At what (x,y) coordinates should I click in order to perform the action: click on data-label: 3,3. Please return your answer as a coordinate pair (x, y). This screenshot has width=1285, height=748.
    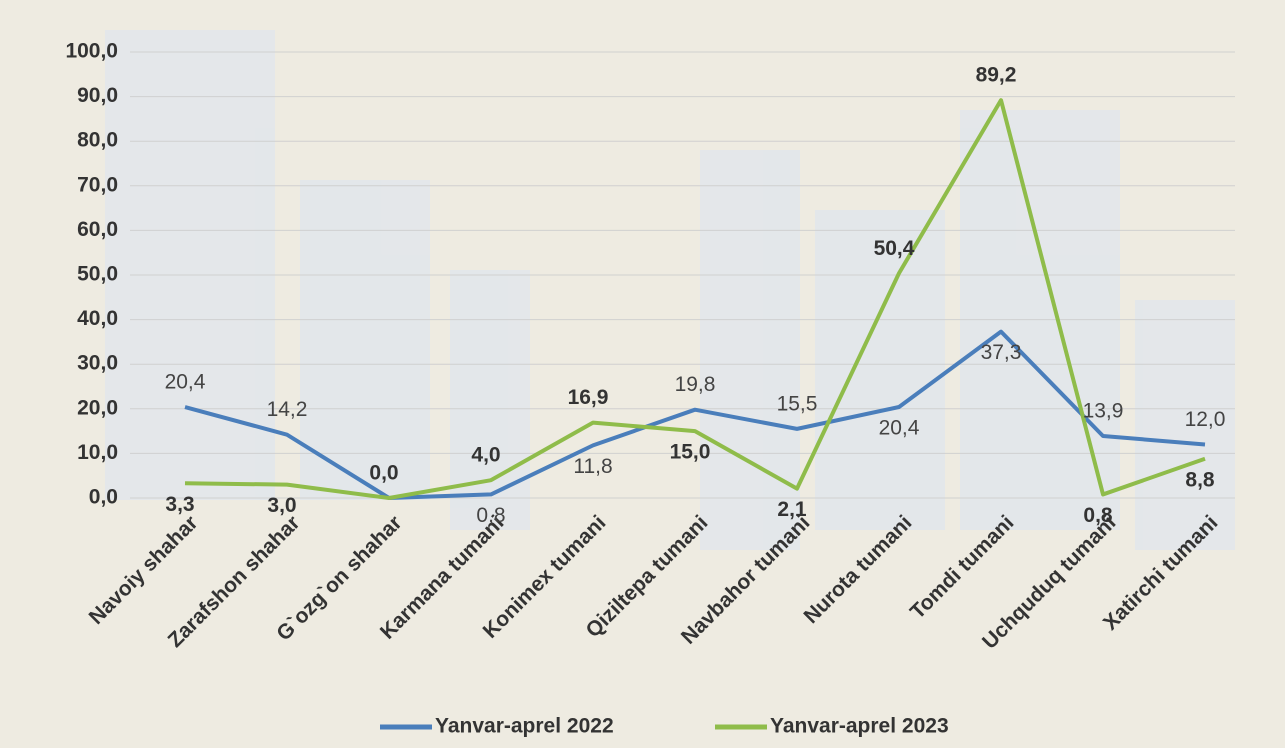
    Looking at the image, I should click on (179, 504).